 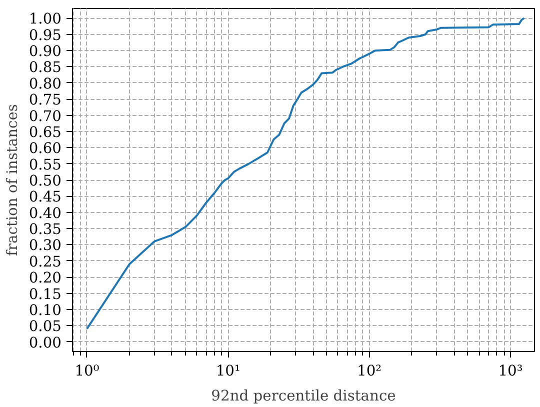 I want to click on y-tick-label: 0.75, so click(x=45, y=100).